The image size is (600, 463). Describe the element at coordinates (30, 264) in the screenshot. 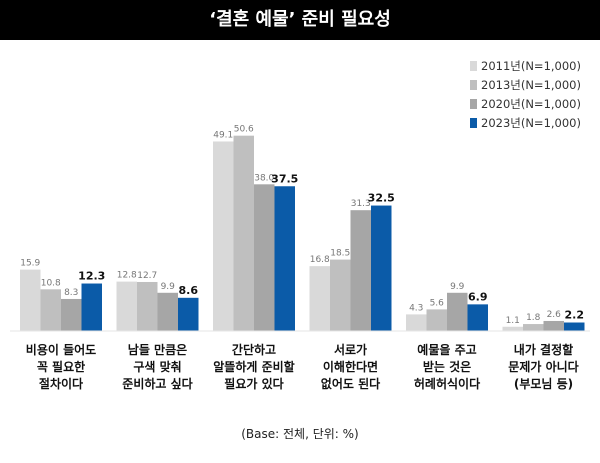

I see `value-label-0-0: 15.9` at that location.